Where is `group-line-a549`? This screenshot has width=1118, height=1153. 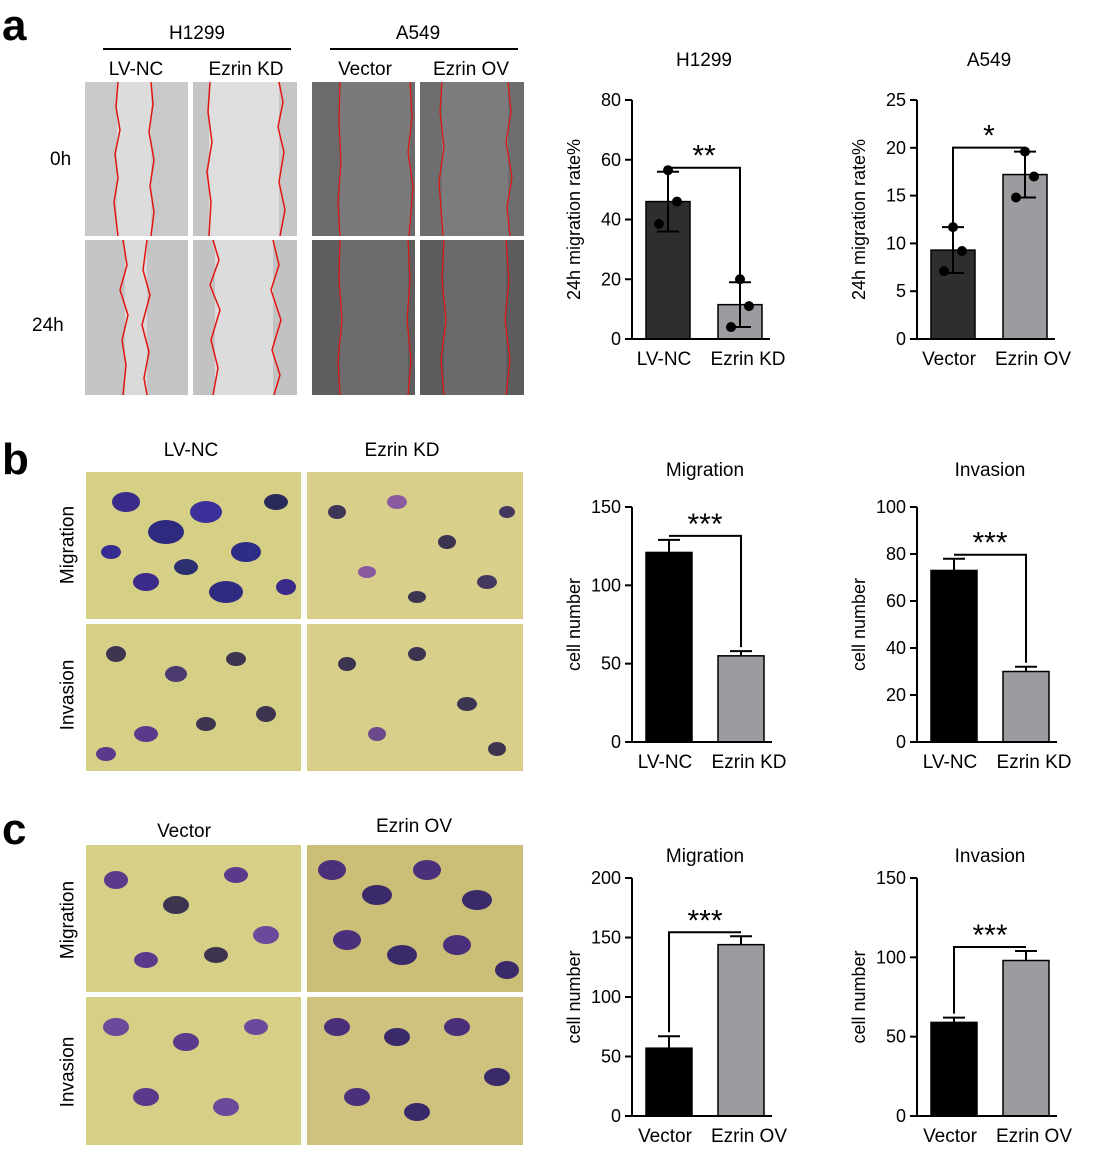
group-line-a549 is located at coordinates (424, 49).